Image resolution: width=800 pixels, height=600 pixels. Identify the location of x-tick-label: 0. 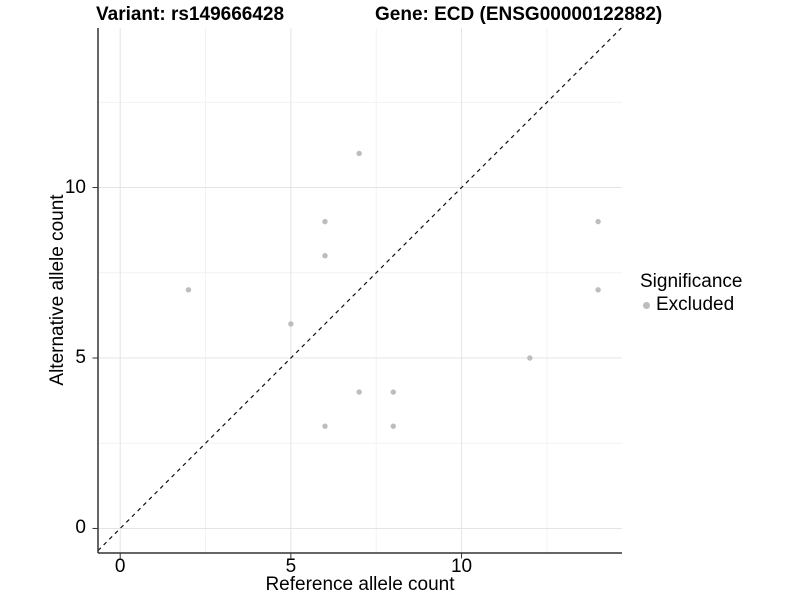
(120, 566).